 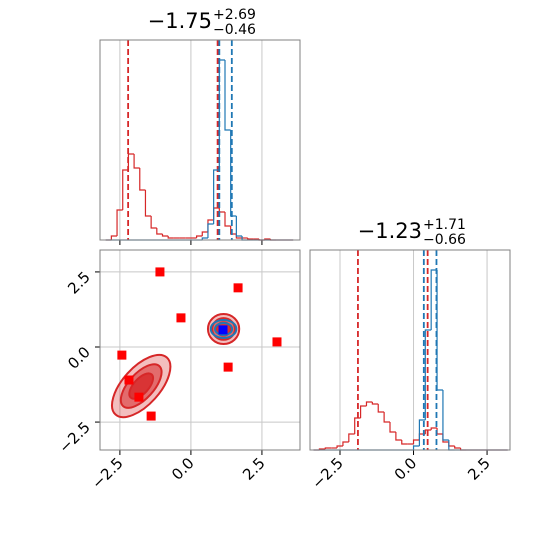 I want to click on title-value: −1.23, so click(x=390, y=231).